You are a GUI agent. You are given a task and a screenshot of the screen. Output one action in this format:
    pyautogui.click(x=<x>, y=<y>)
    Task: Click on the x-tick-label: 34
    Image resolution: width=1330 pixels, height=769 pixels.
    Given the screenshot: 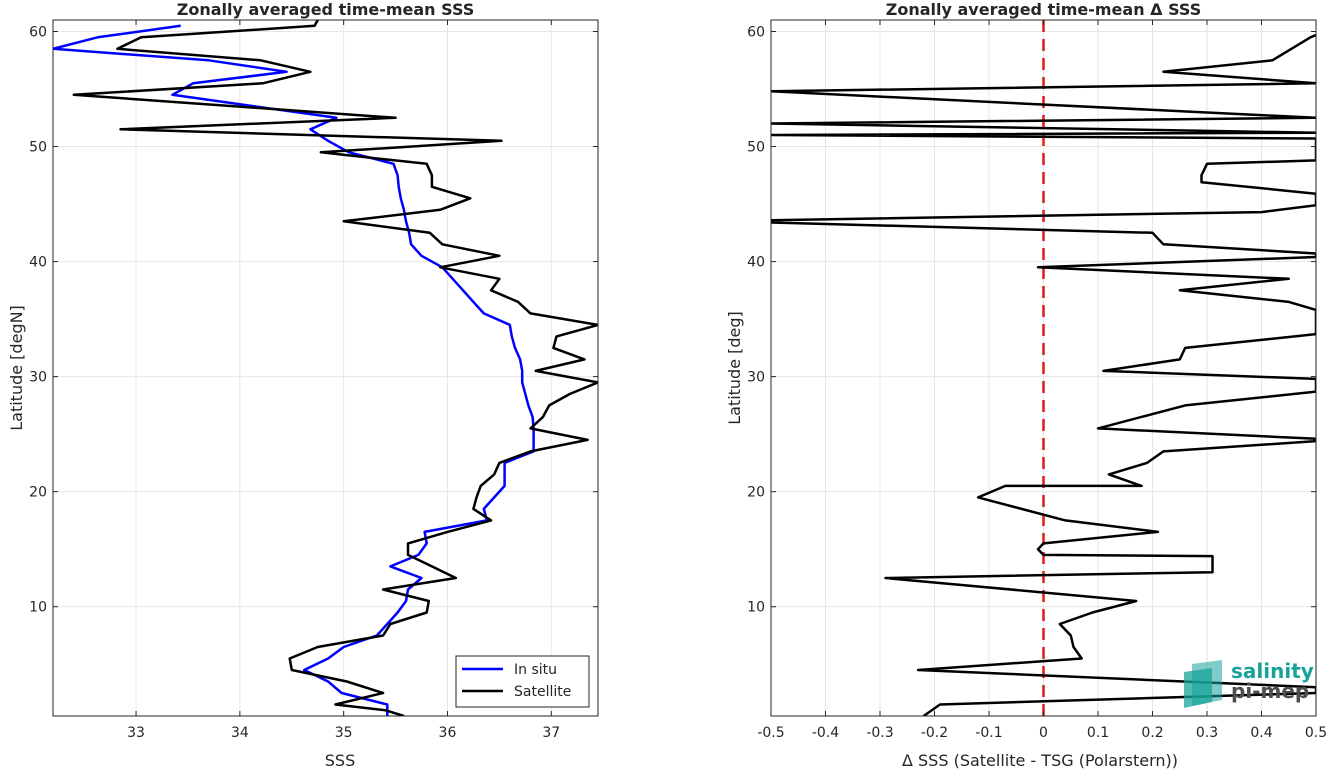 What is the action you would take?
    pyautogui.click(x=240, y=733)
    